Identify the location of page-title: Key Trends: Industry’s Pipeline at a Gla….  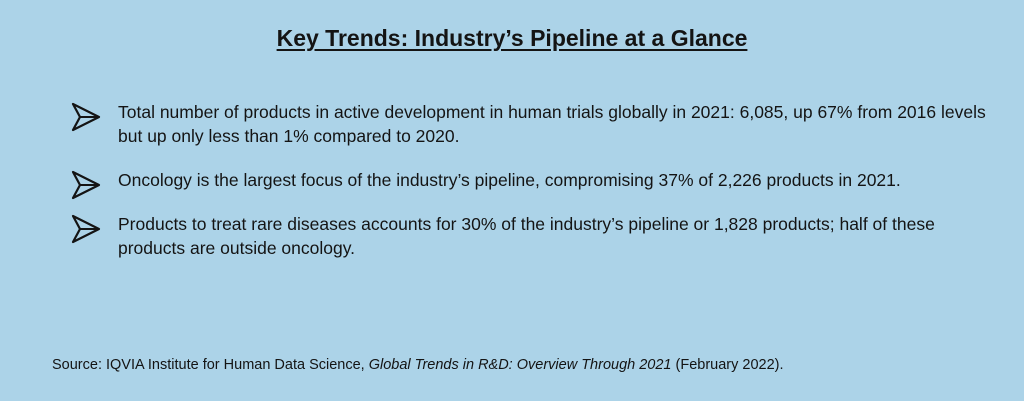
(512, 38).